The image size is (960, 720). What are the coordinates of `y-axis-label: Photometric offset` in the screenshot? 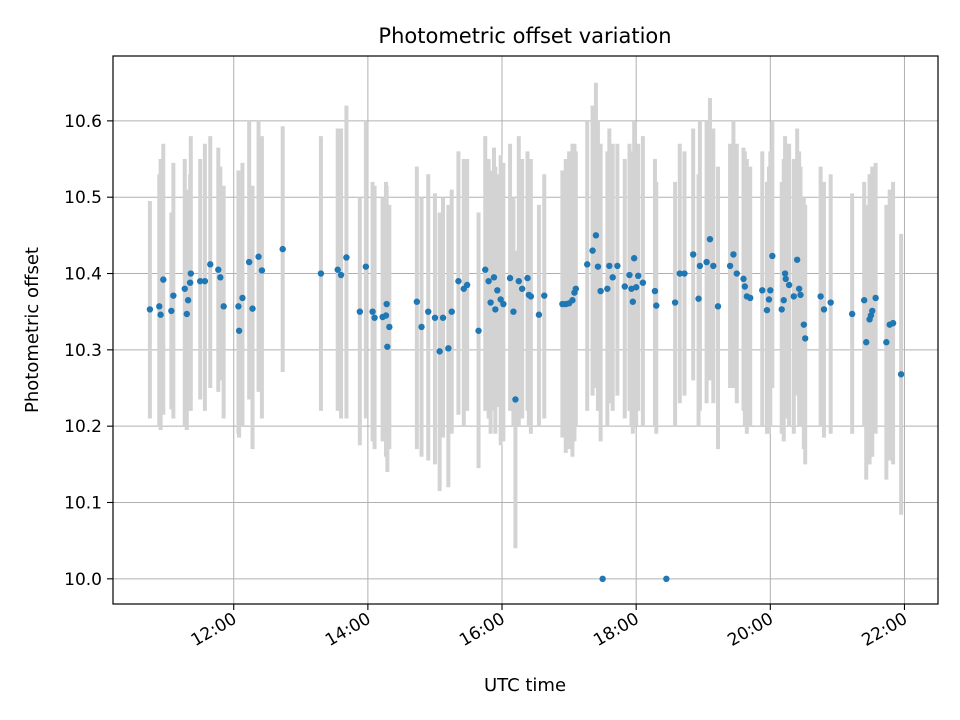 It's located at (32, 330).